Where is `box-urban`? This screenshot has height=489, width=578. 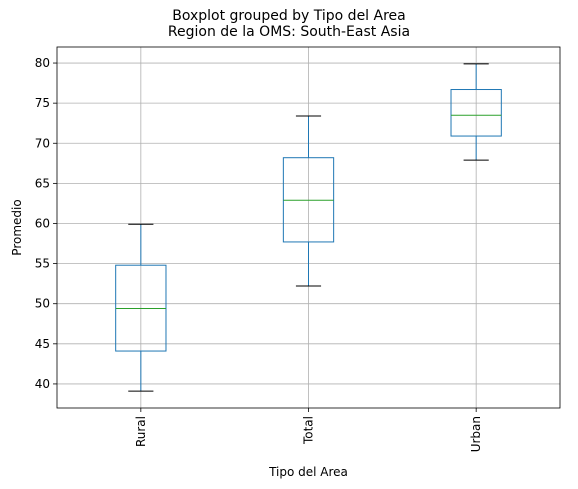
box-urban is located at coordinates (476, 112).